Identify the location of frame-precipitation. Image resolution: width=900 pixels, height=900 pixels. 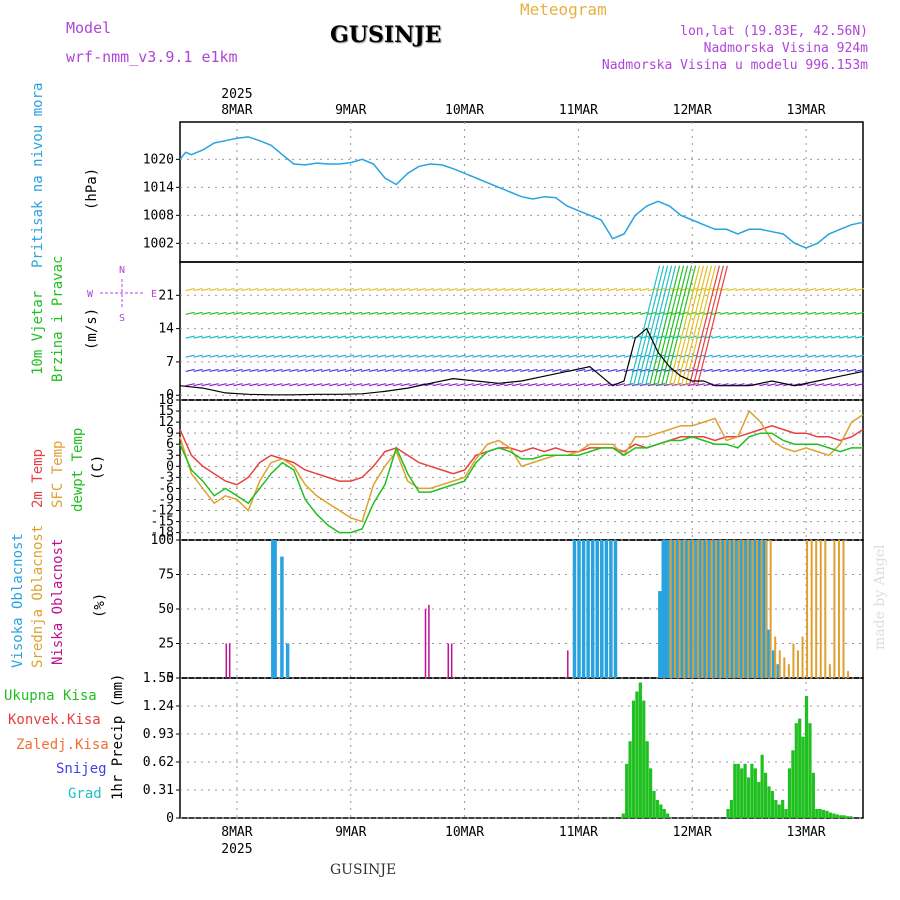
(521, 748).